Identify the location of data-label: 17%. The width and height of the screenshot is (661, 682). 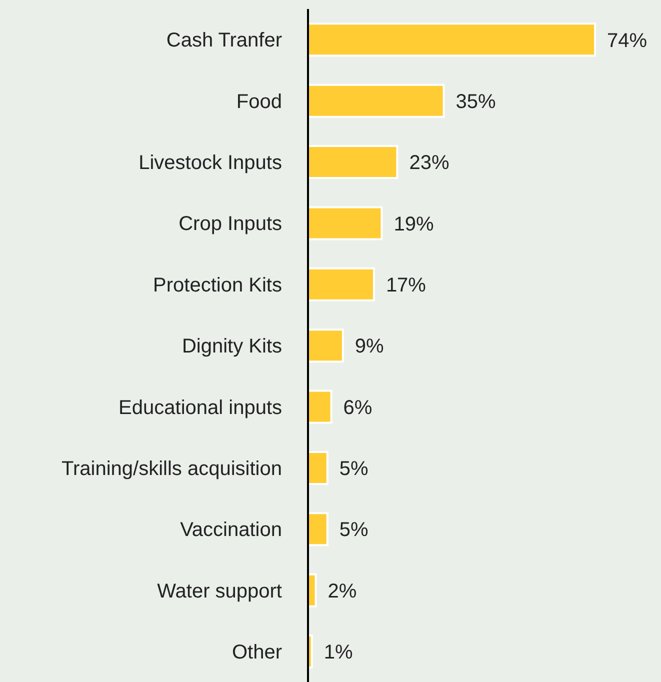
(406, 285).